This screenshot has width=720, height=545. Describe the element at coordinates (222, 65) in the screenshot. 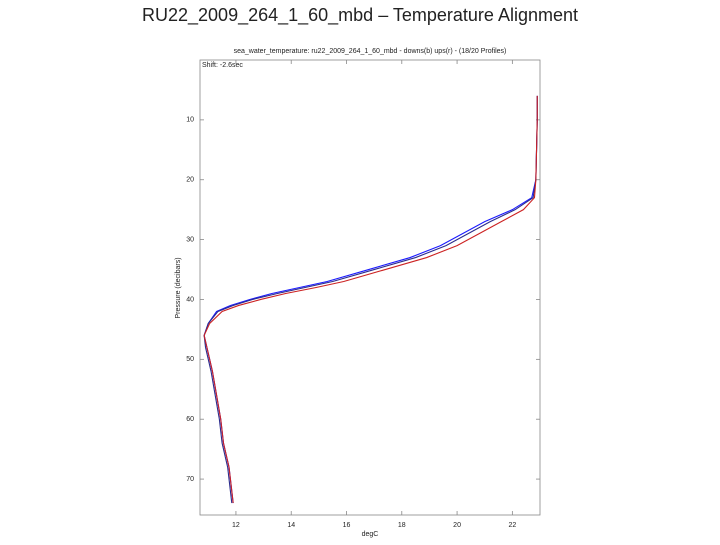

I see `annotation: Shift: -2.6sec` at that location.